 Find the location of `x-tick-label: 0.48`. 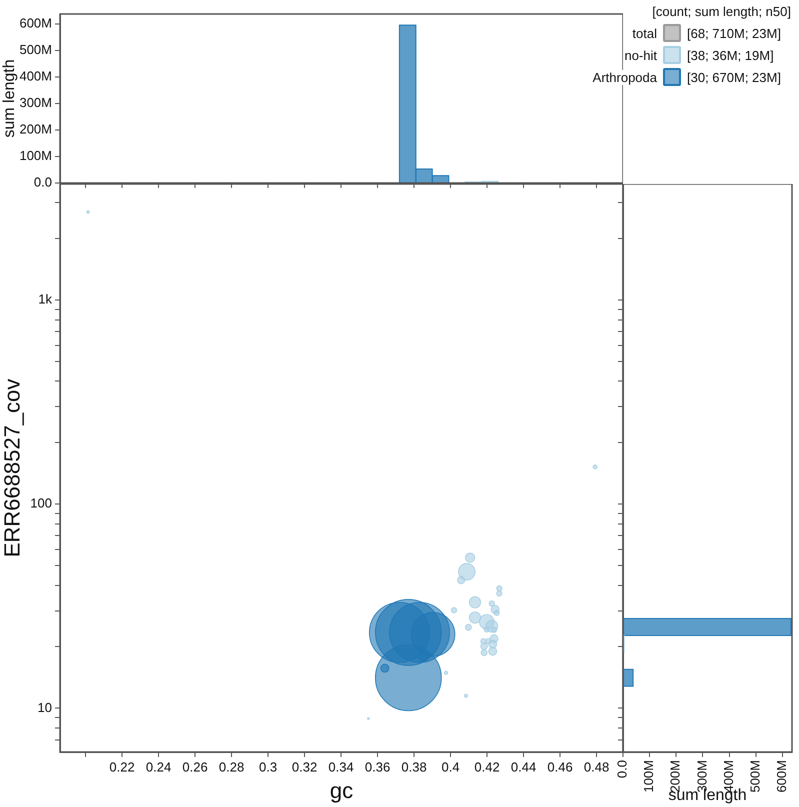

x-tick-label: 0.48 is located at coordinates (597, 766).